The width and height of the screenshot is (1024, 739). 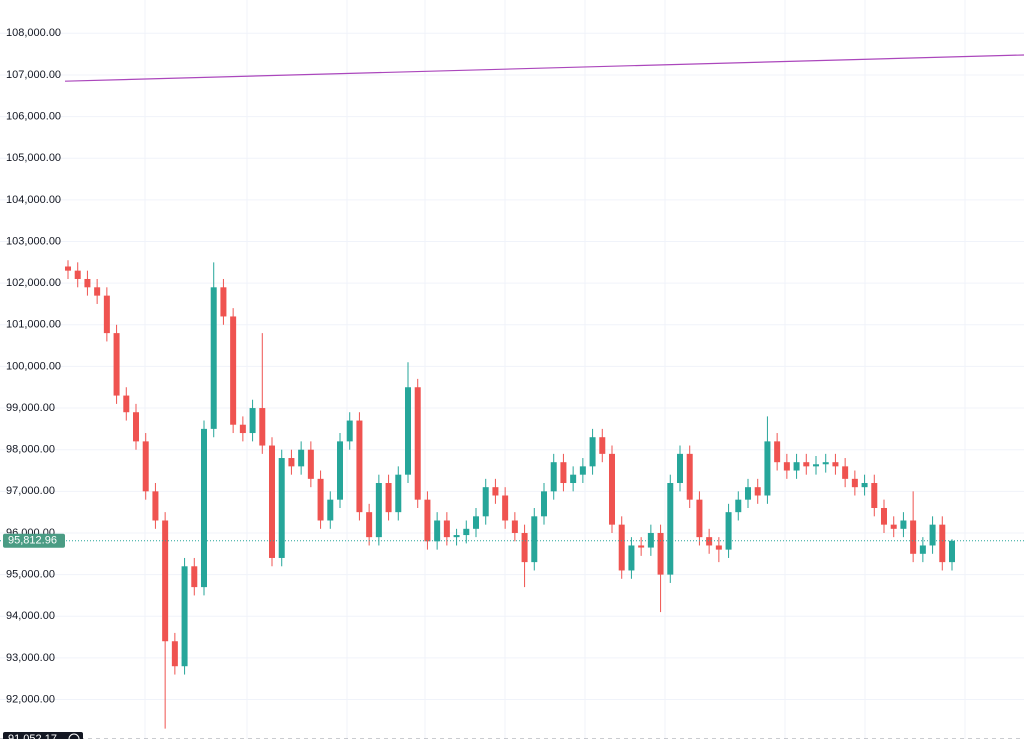 I want to click on y-tick-label: 105,000.00, so click(x=33, y=158).